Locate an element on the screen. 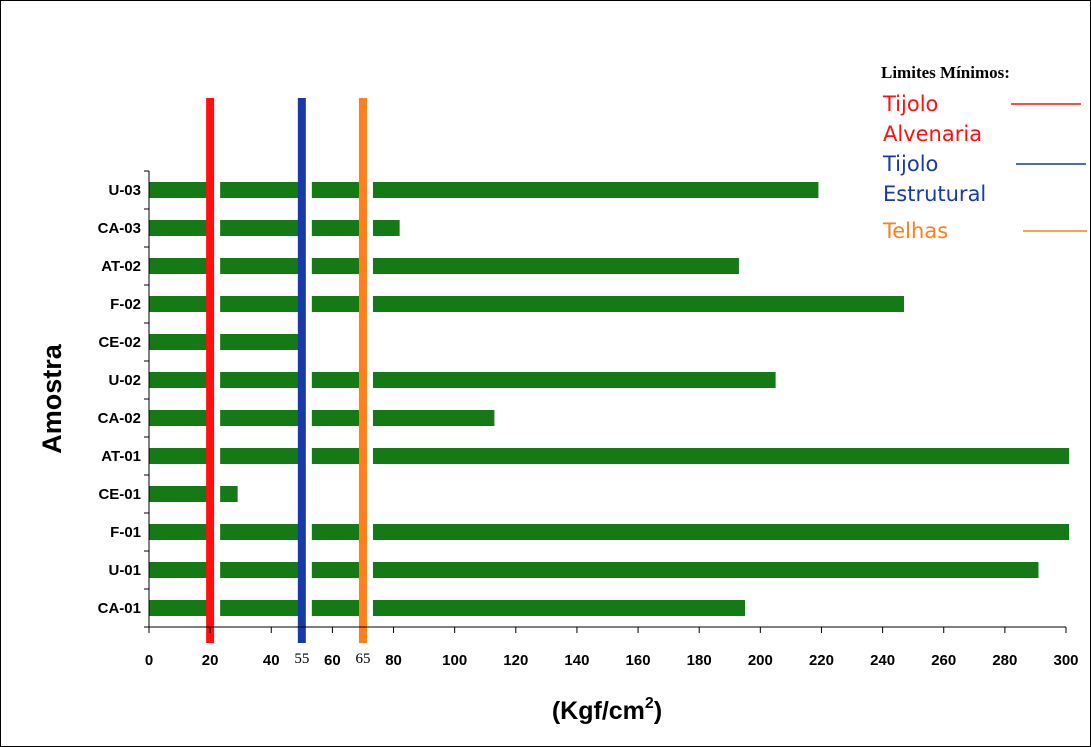 The height and width of the screenshot is (747, 1091). category-label-at-02: AT-02 is located at coordinates (121, 266).